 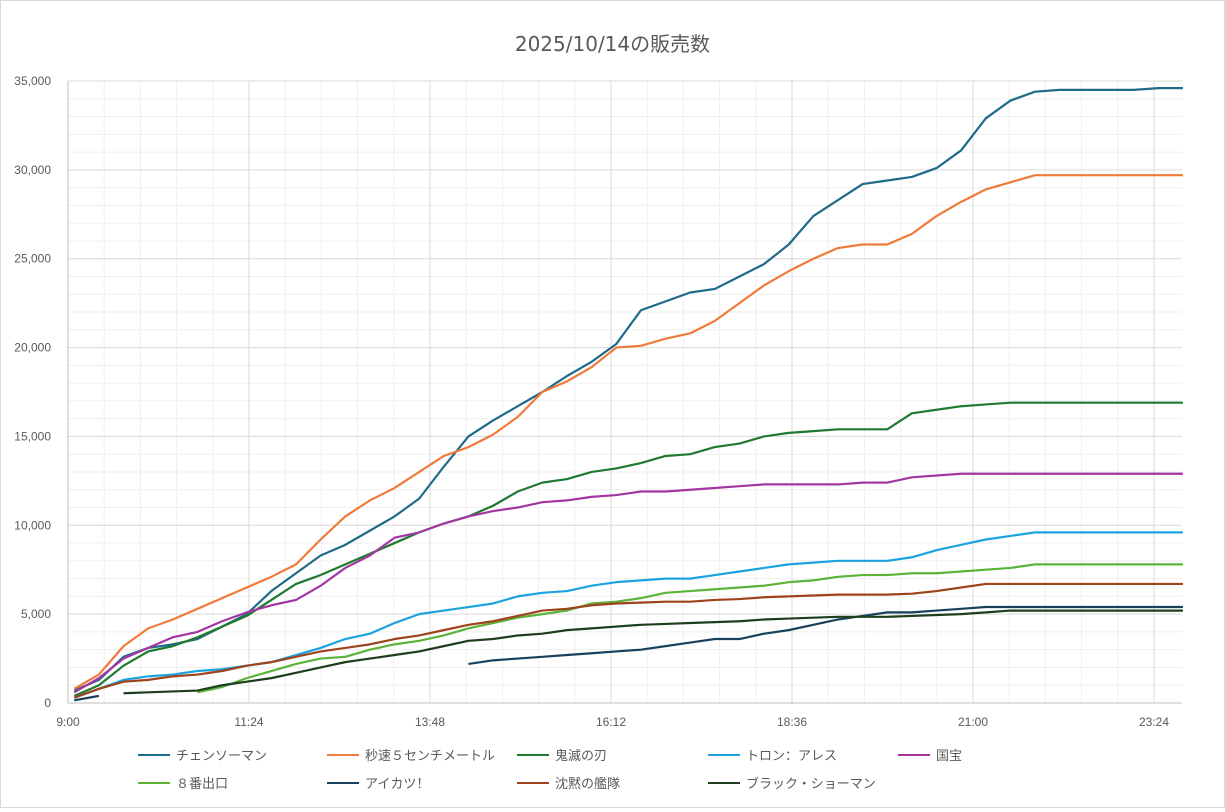 I want to click on legend-item: チェンソーマン, so click(x=202, y=754).